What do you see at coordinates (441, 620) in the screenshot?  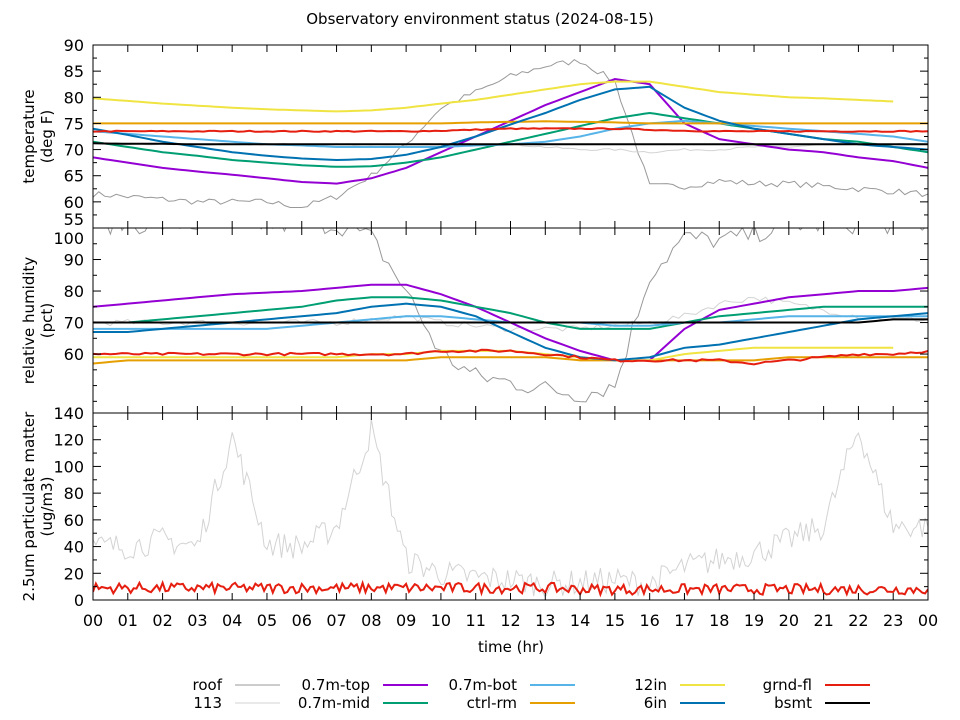 I see `x-tick-label: 10` at bounding box center [441, 620].